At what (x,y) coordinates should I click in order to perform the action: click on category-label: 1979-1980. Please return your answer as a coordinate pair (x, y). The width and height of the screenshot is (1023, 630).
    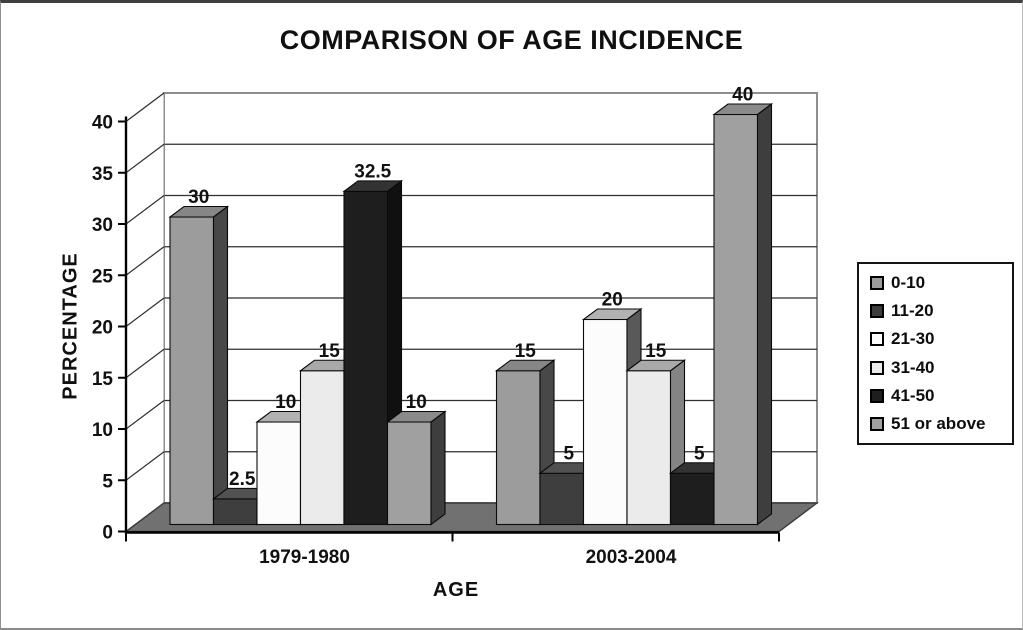
    Looking at the image, I should click on (304, 557).